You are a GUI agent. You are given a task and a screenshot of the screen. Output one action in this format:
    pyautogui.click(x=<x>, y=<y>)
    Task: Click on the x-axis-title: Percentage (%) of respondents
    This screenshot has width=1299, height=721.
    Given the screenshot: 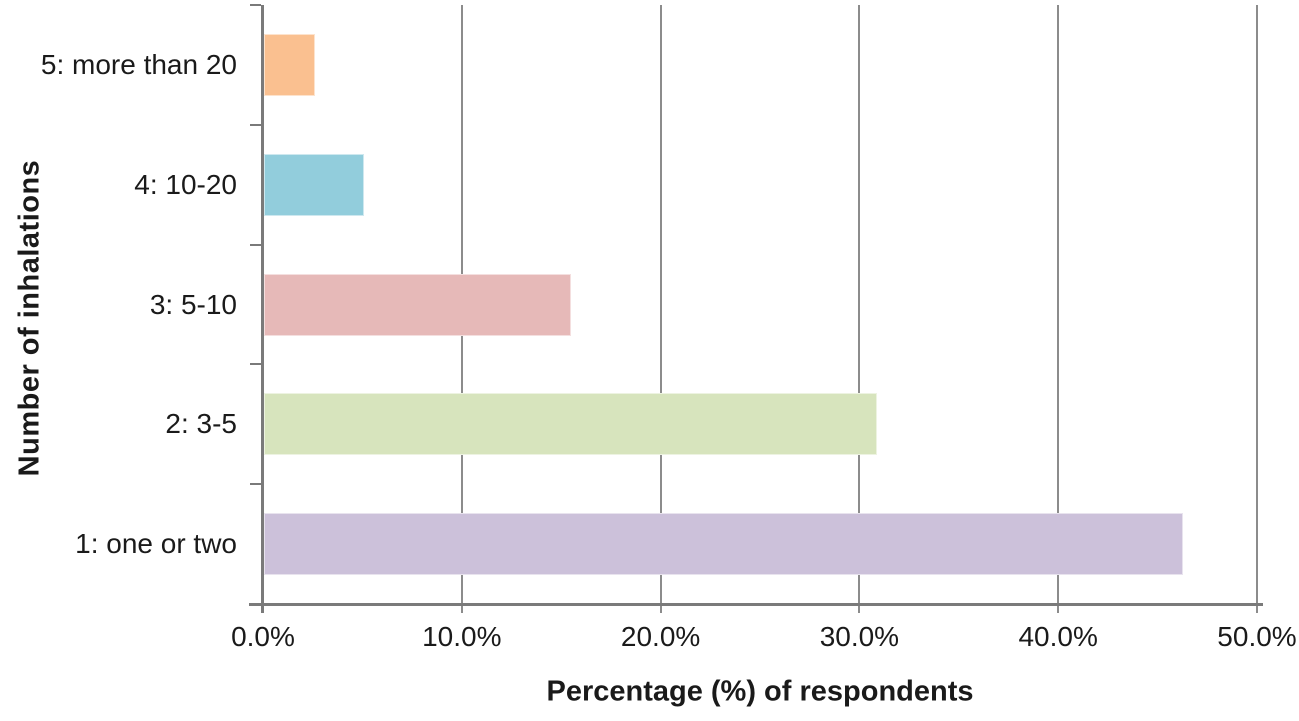 What is the action you would take?
    pyautogui.click(x=760, y=691)
    